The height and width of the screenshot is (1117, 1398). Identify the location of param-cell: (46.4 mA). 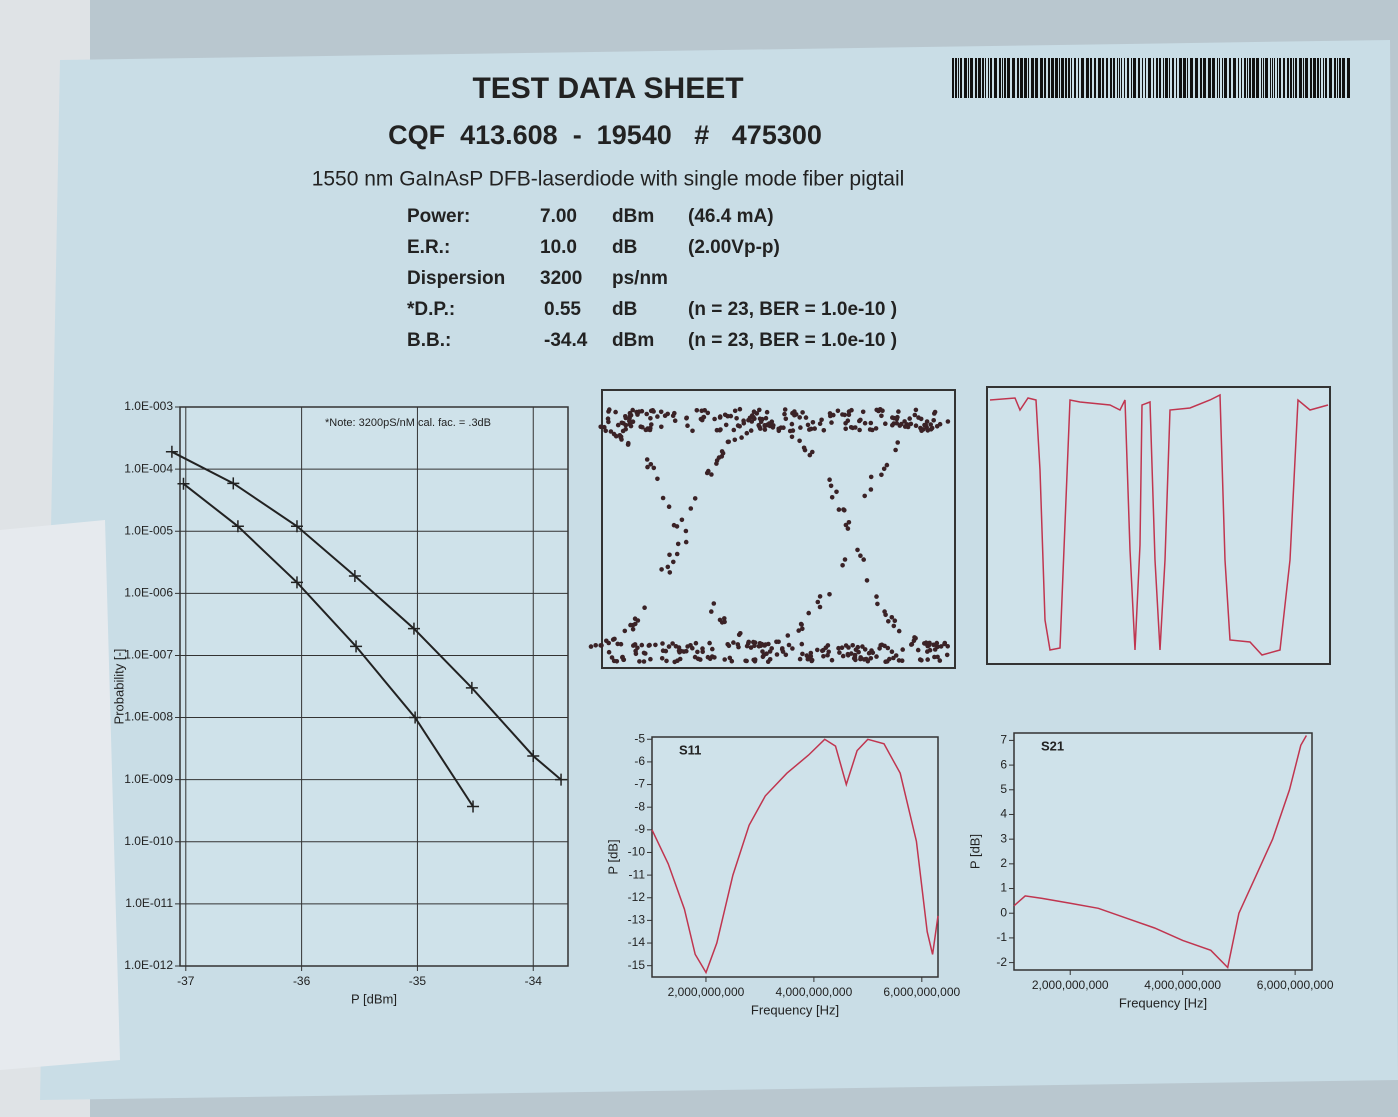
(731, 216).